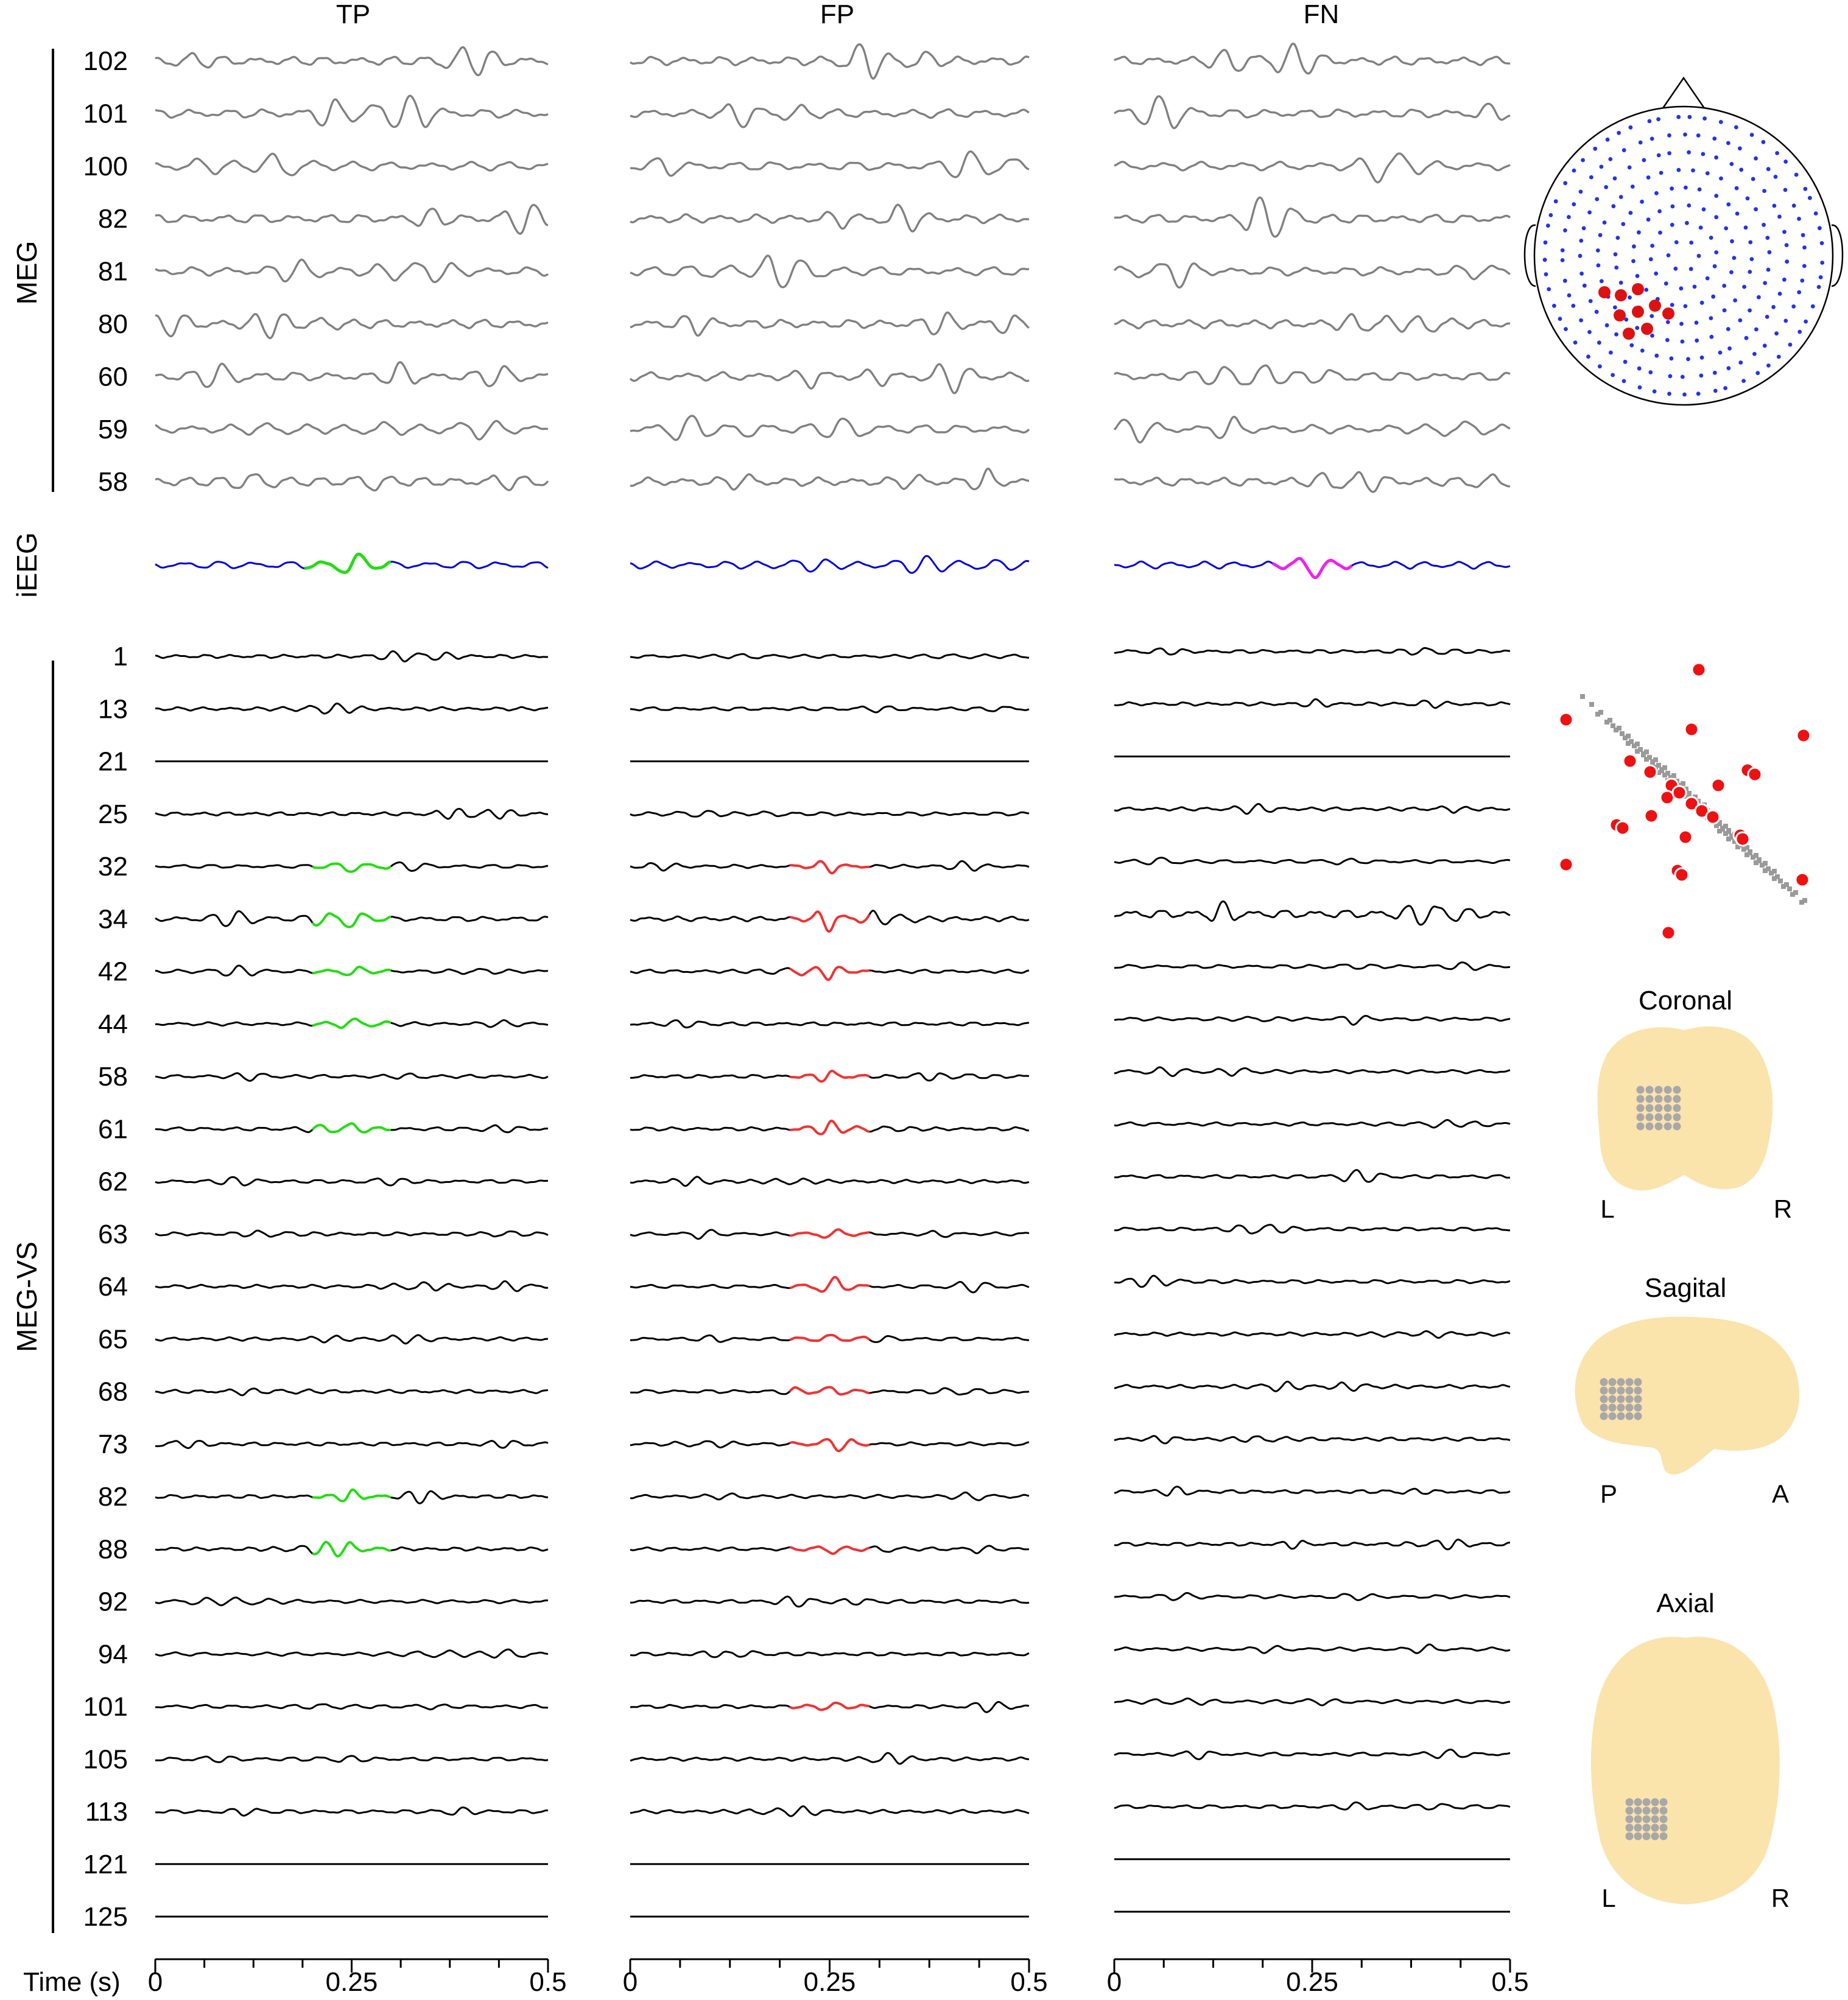 The image size is (1848, 2000). I want to click on meg-channel-labels: 102 101 100 82 81 80 60 59 58, so click(105, 271).